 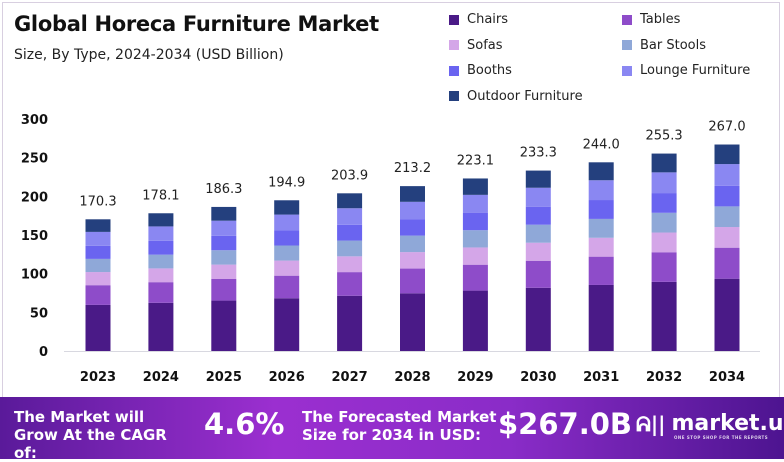 What do you see at coordinates (538, 377) in the screenshot?
I see `x-tick-label: 2030` at bounding box center [538, 377].